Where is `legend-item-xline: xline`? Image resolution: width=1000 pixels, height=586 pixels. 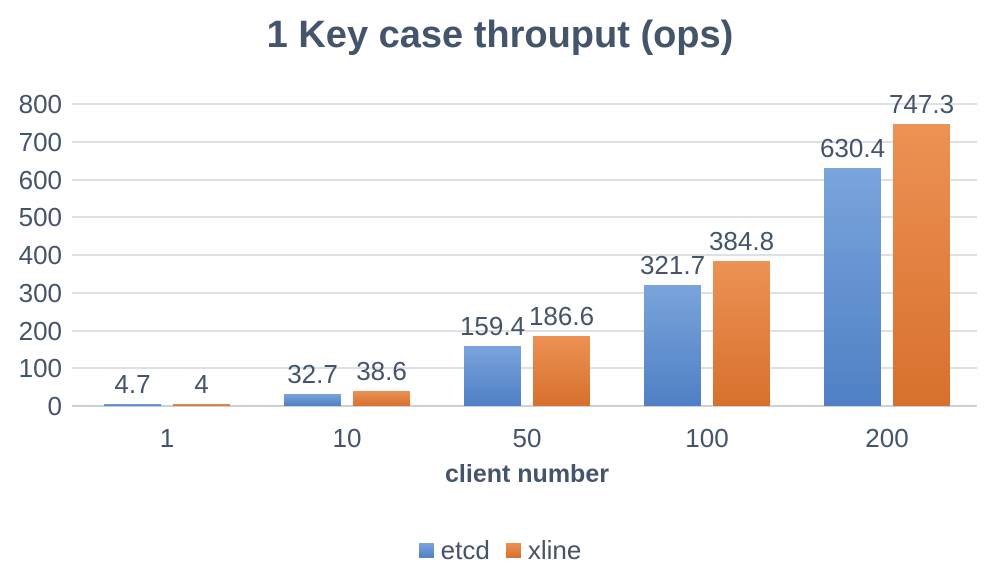
legend-item-xline: xline is located at coordinates (543, 550).